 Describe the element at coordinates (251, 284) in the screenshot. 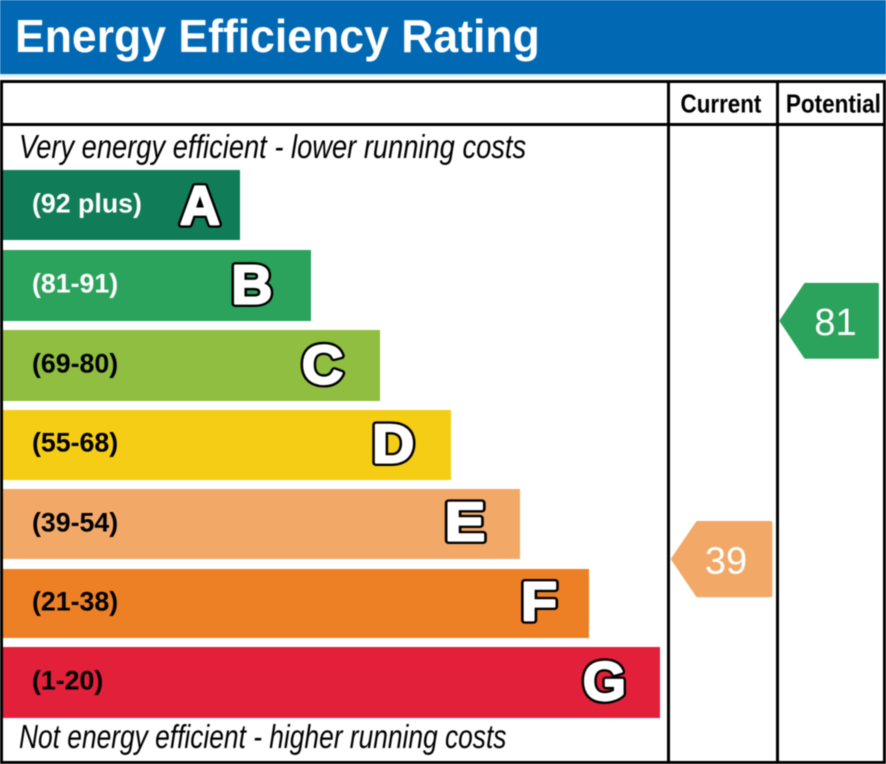

I see `svg-text: B` at that location.